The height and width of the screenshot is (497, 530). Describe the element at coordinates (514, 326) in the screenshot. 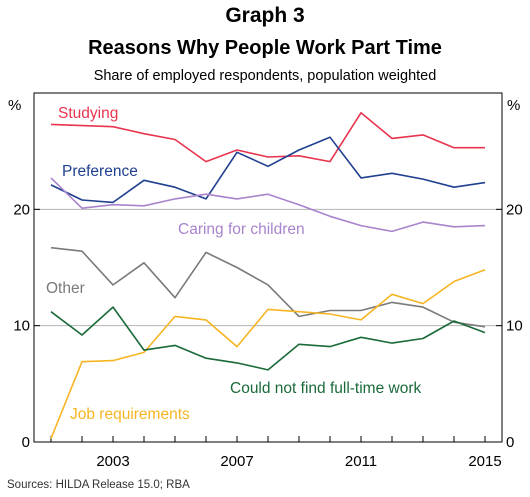

I see `y-tick-label-right-10: 10` at that location.